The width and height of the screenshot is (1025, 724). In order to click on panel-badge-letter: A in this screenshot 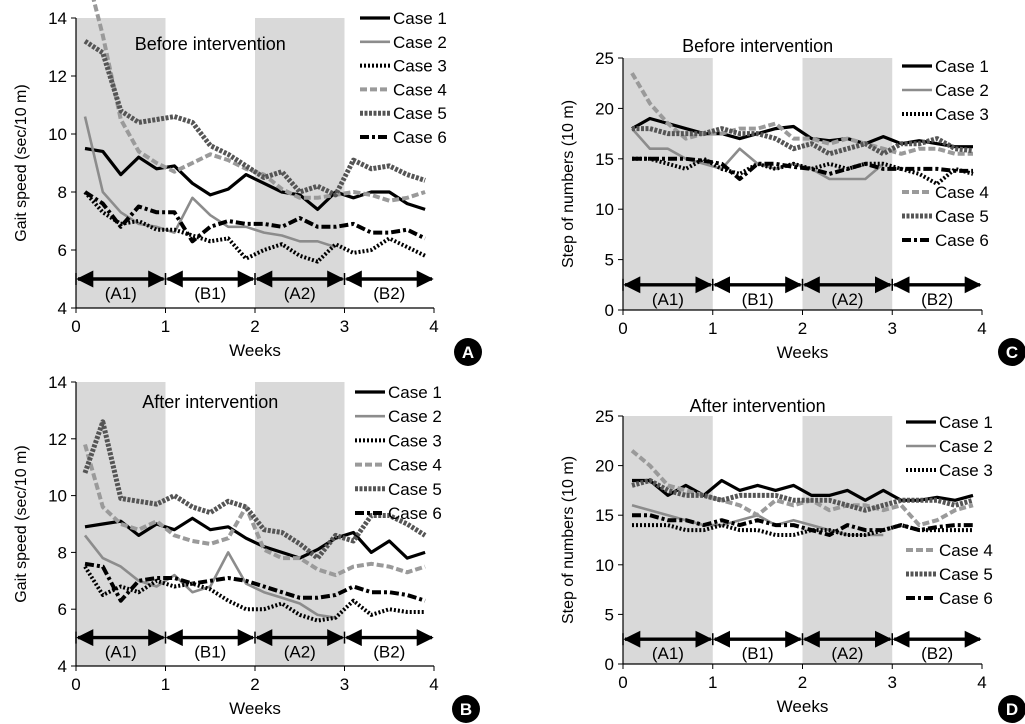, I will do `click(468, 352)`.